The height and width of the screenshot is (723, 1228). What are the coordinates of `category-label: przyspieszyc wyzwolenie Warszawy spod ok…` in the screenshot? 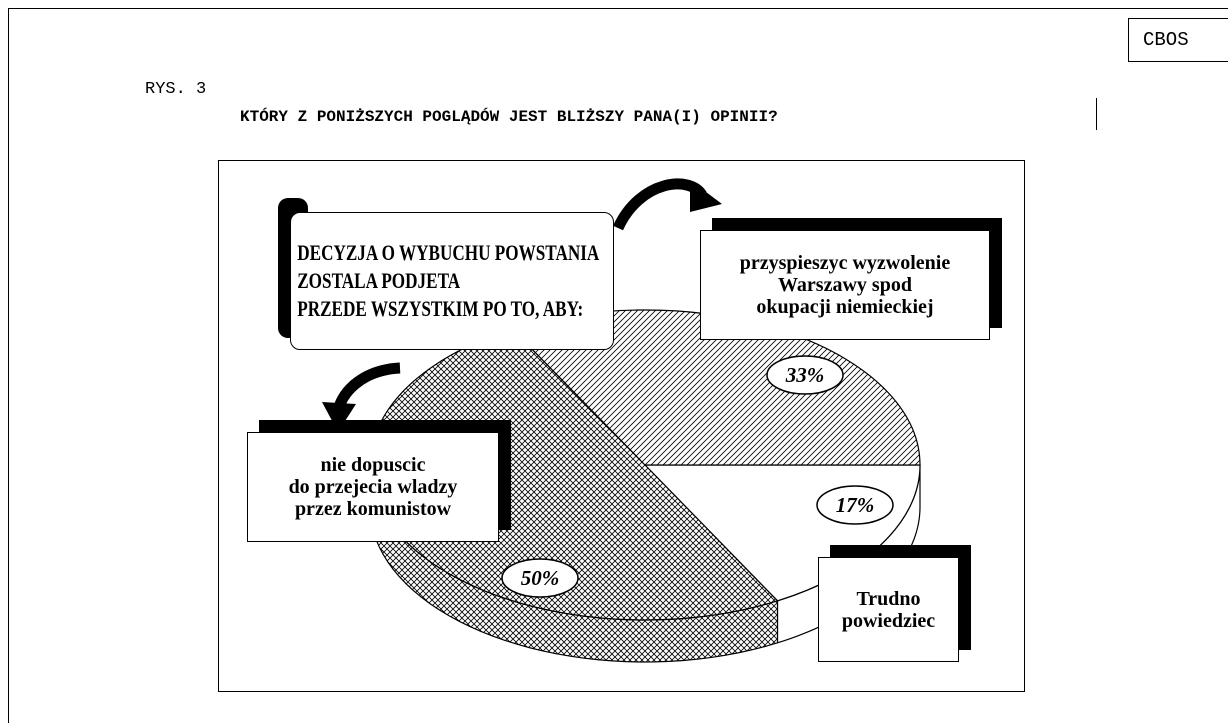 It's located at (845, 285).